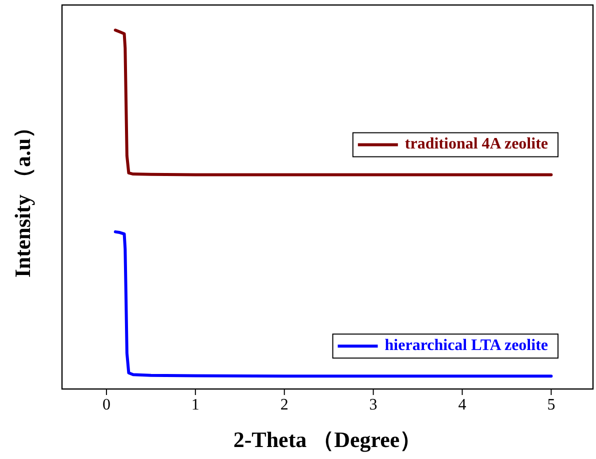 This screenshot has width=596, height=459. What do you see at coordinates (284, 405) in the screenshot?
I see `x-tick-label: 2` at bounding box center [284, 405].